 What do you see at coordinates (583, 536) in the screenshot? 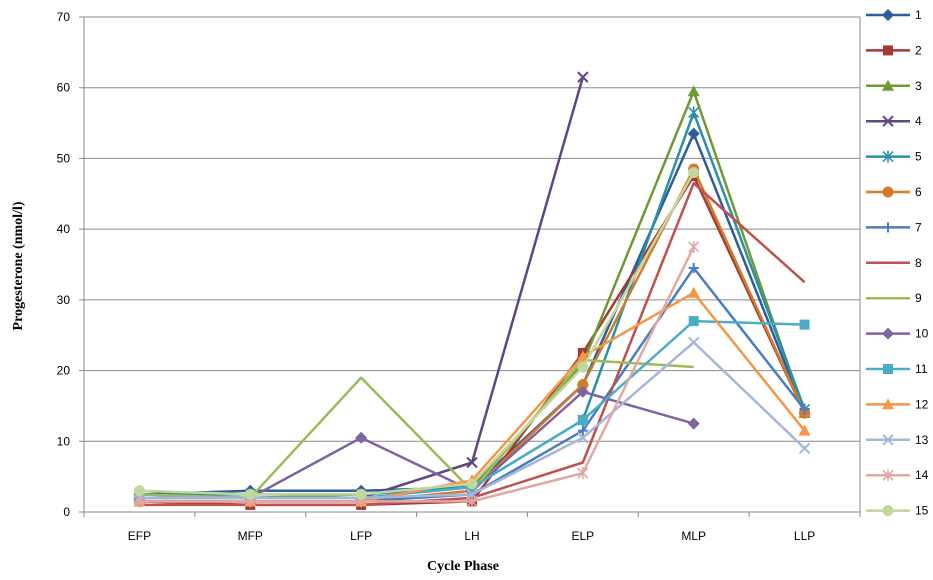
I see `x-tick-label: ELP` at bounding box center [583, 536].